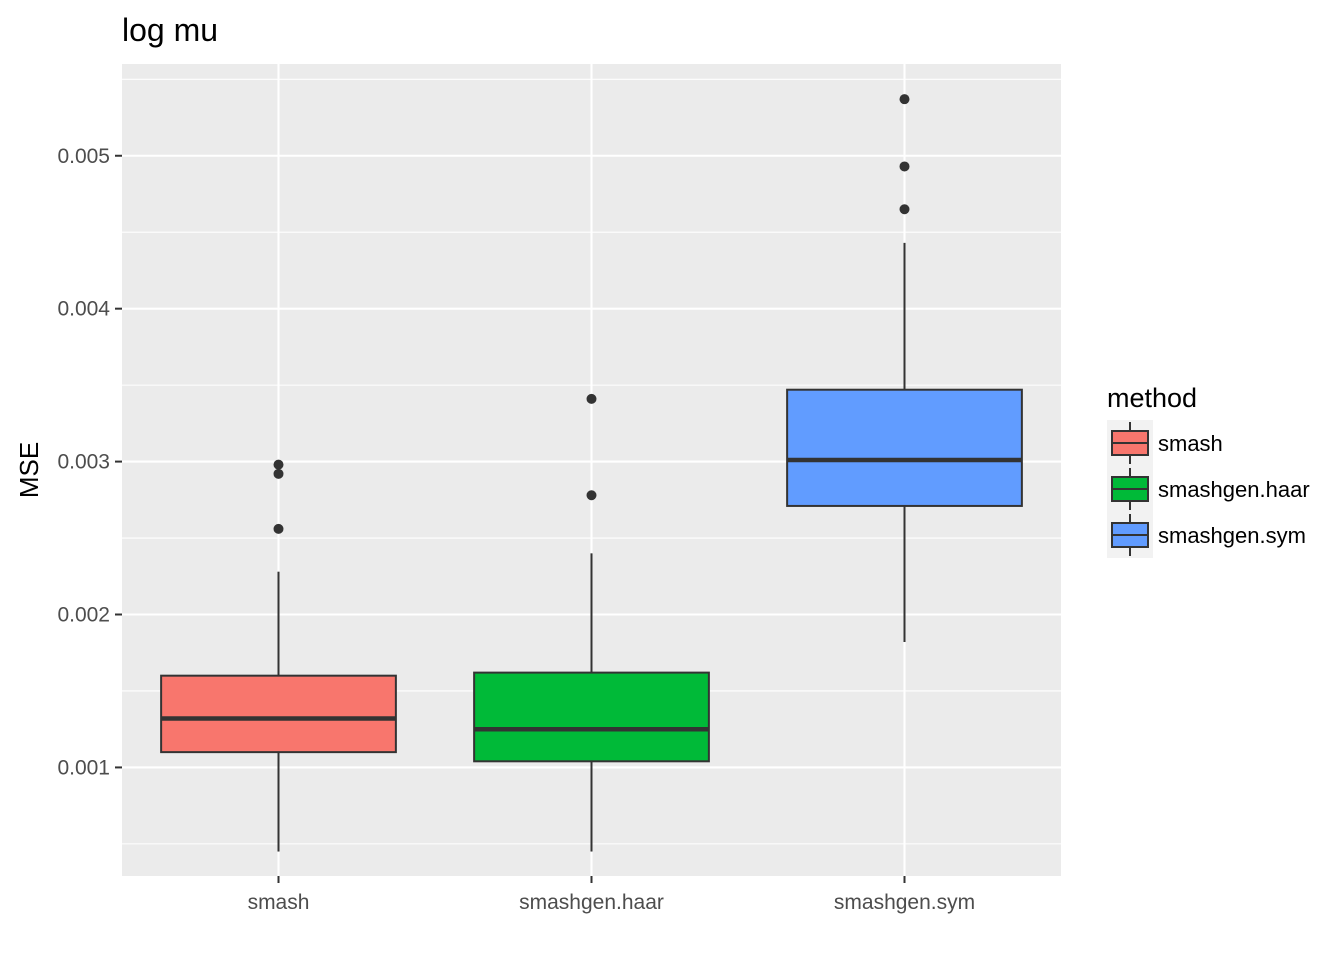 The image size is (1344, 960). What do you see at coordinates (1234, 489) in the screenshot?
I see `legend-label: smashgen.haar` at bounding box center [1234, 489].